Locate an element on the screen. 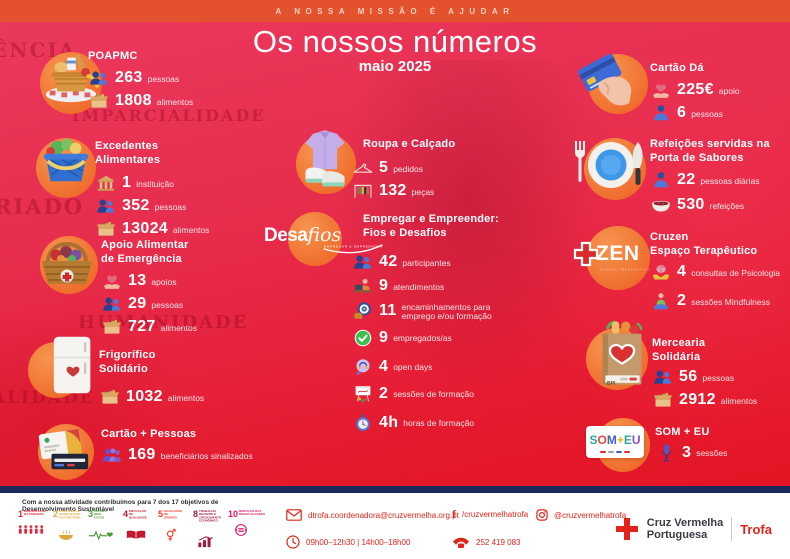 This screenshot has width=790, height=559. facebook-icon: f is located at coordinates (454, 514).